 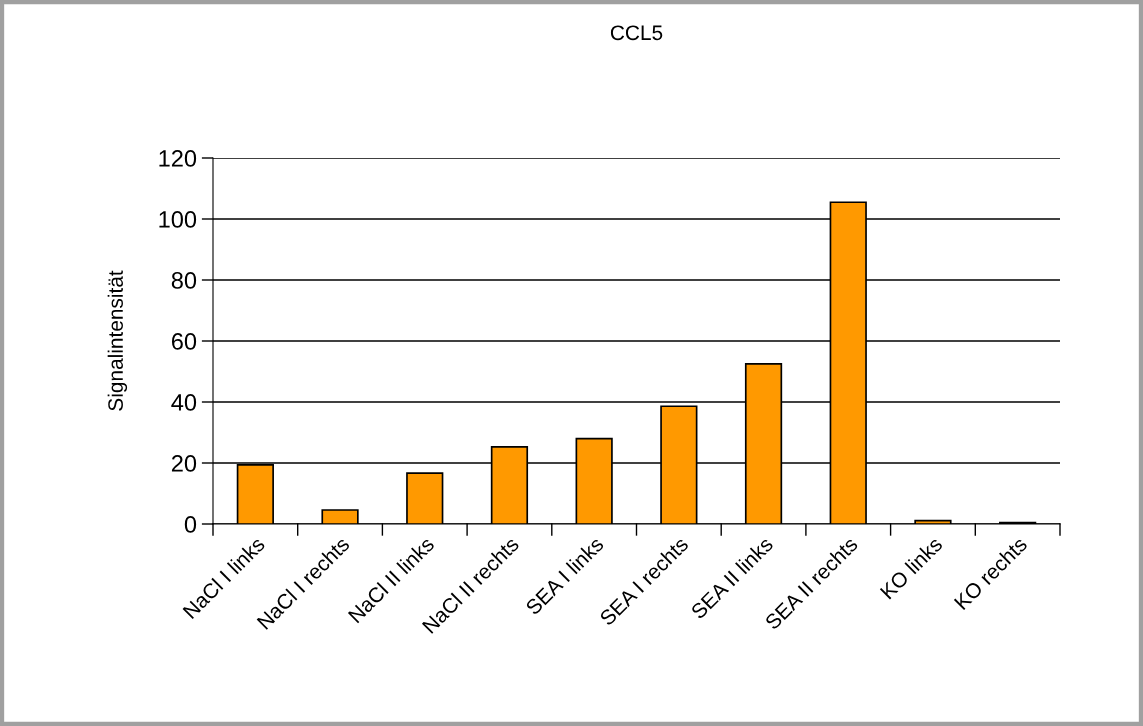 I want to click on y-tick-label: 100, so click(x=178, y=219).